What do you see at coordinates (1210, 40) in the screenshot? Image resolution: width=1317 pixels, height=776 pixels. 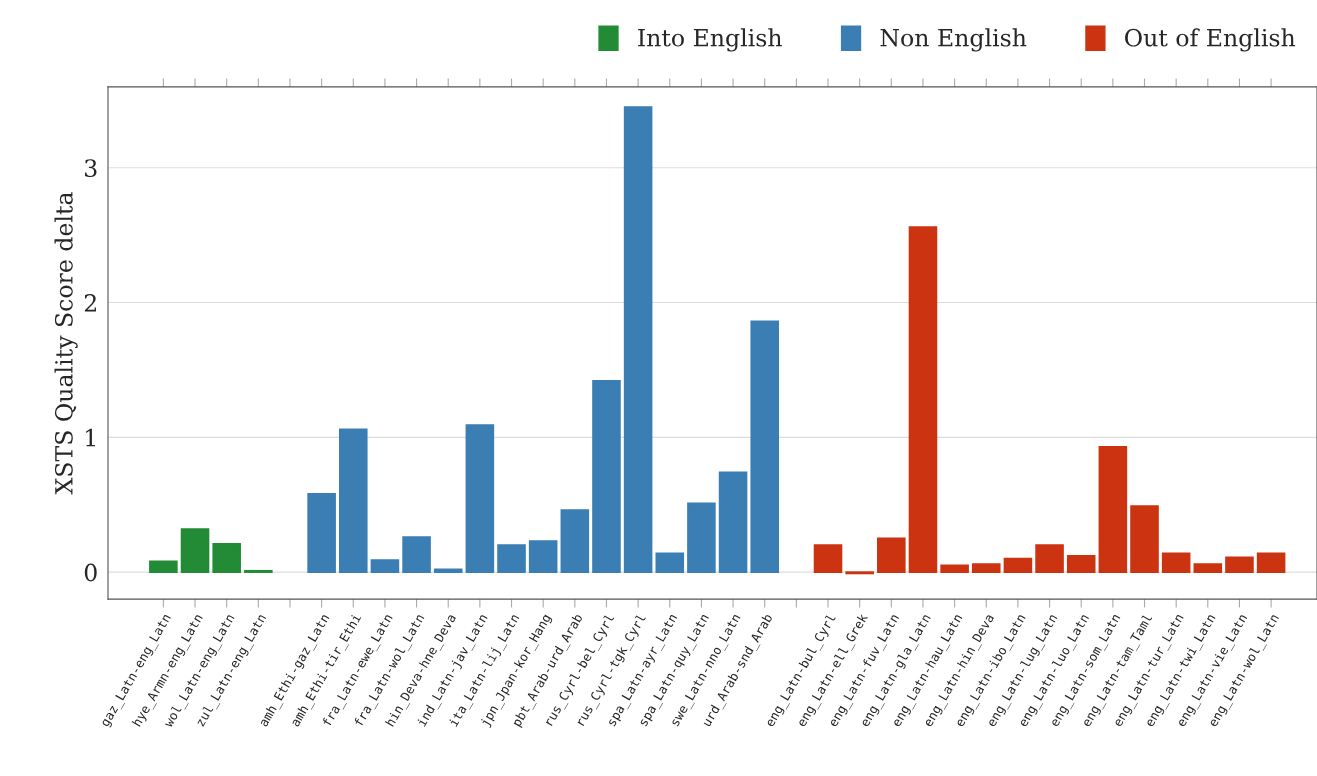 I see `legend-label: Out of English` at bounding box center [1210, 40].